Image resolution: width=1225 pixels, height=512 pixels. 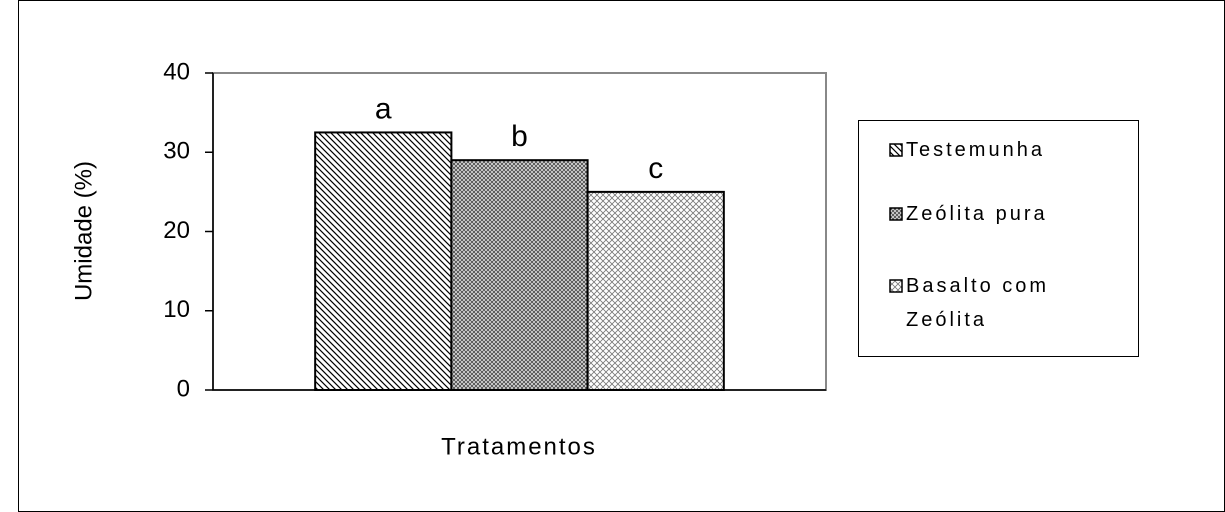 What do you see at coordinates (183, 388) in the screenshot?
I see `y-tick-label: 0` at bounding box center [183, 388].